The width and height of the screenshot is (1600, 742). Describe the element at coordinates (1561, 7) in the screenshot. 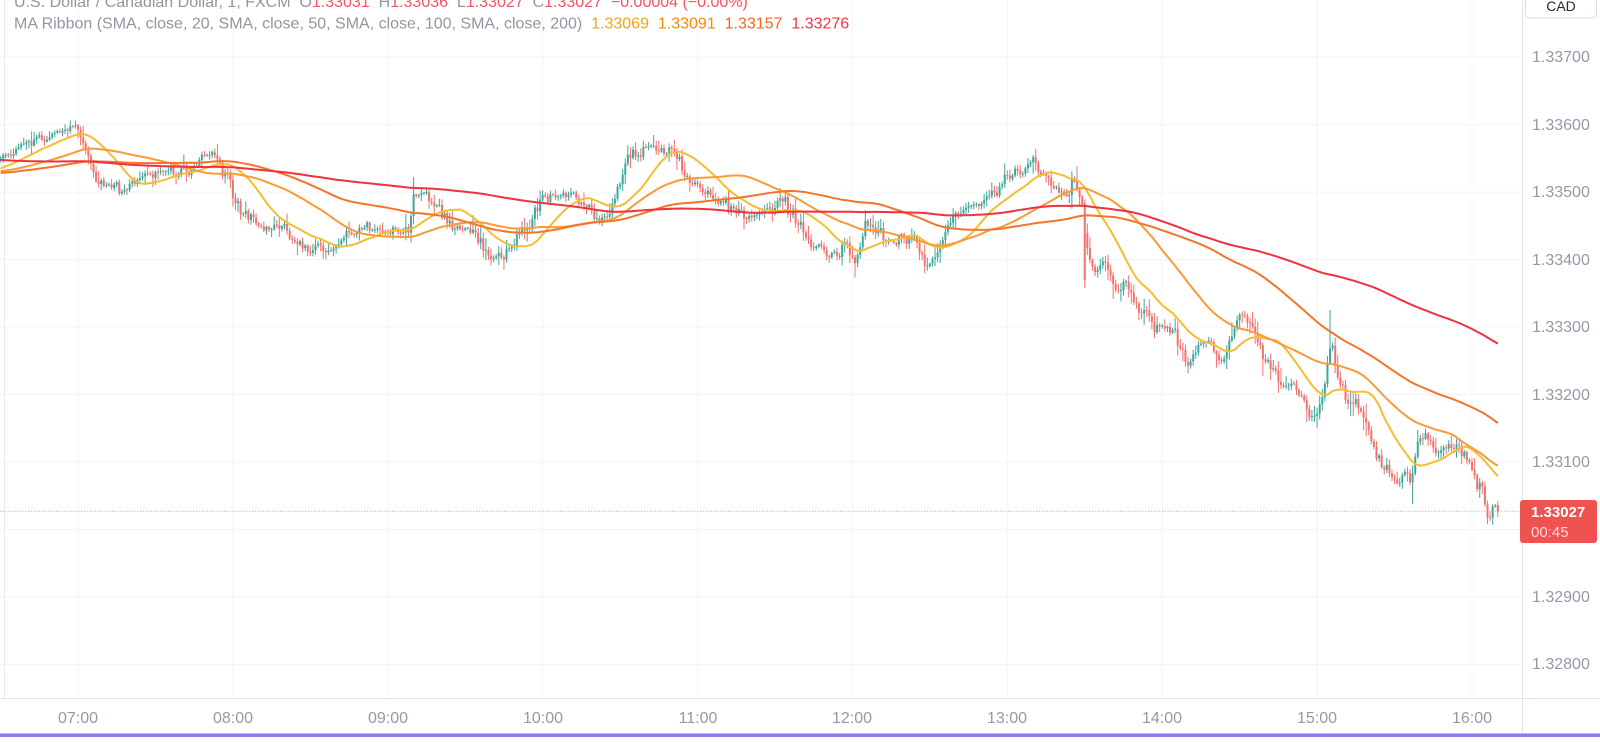

I see `svg-text: CAD` at that location.